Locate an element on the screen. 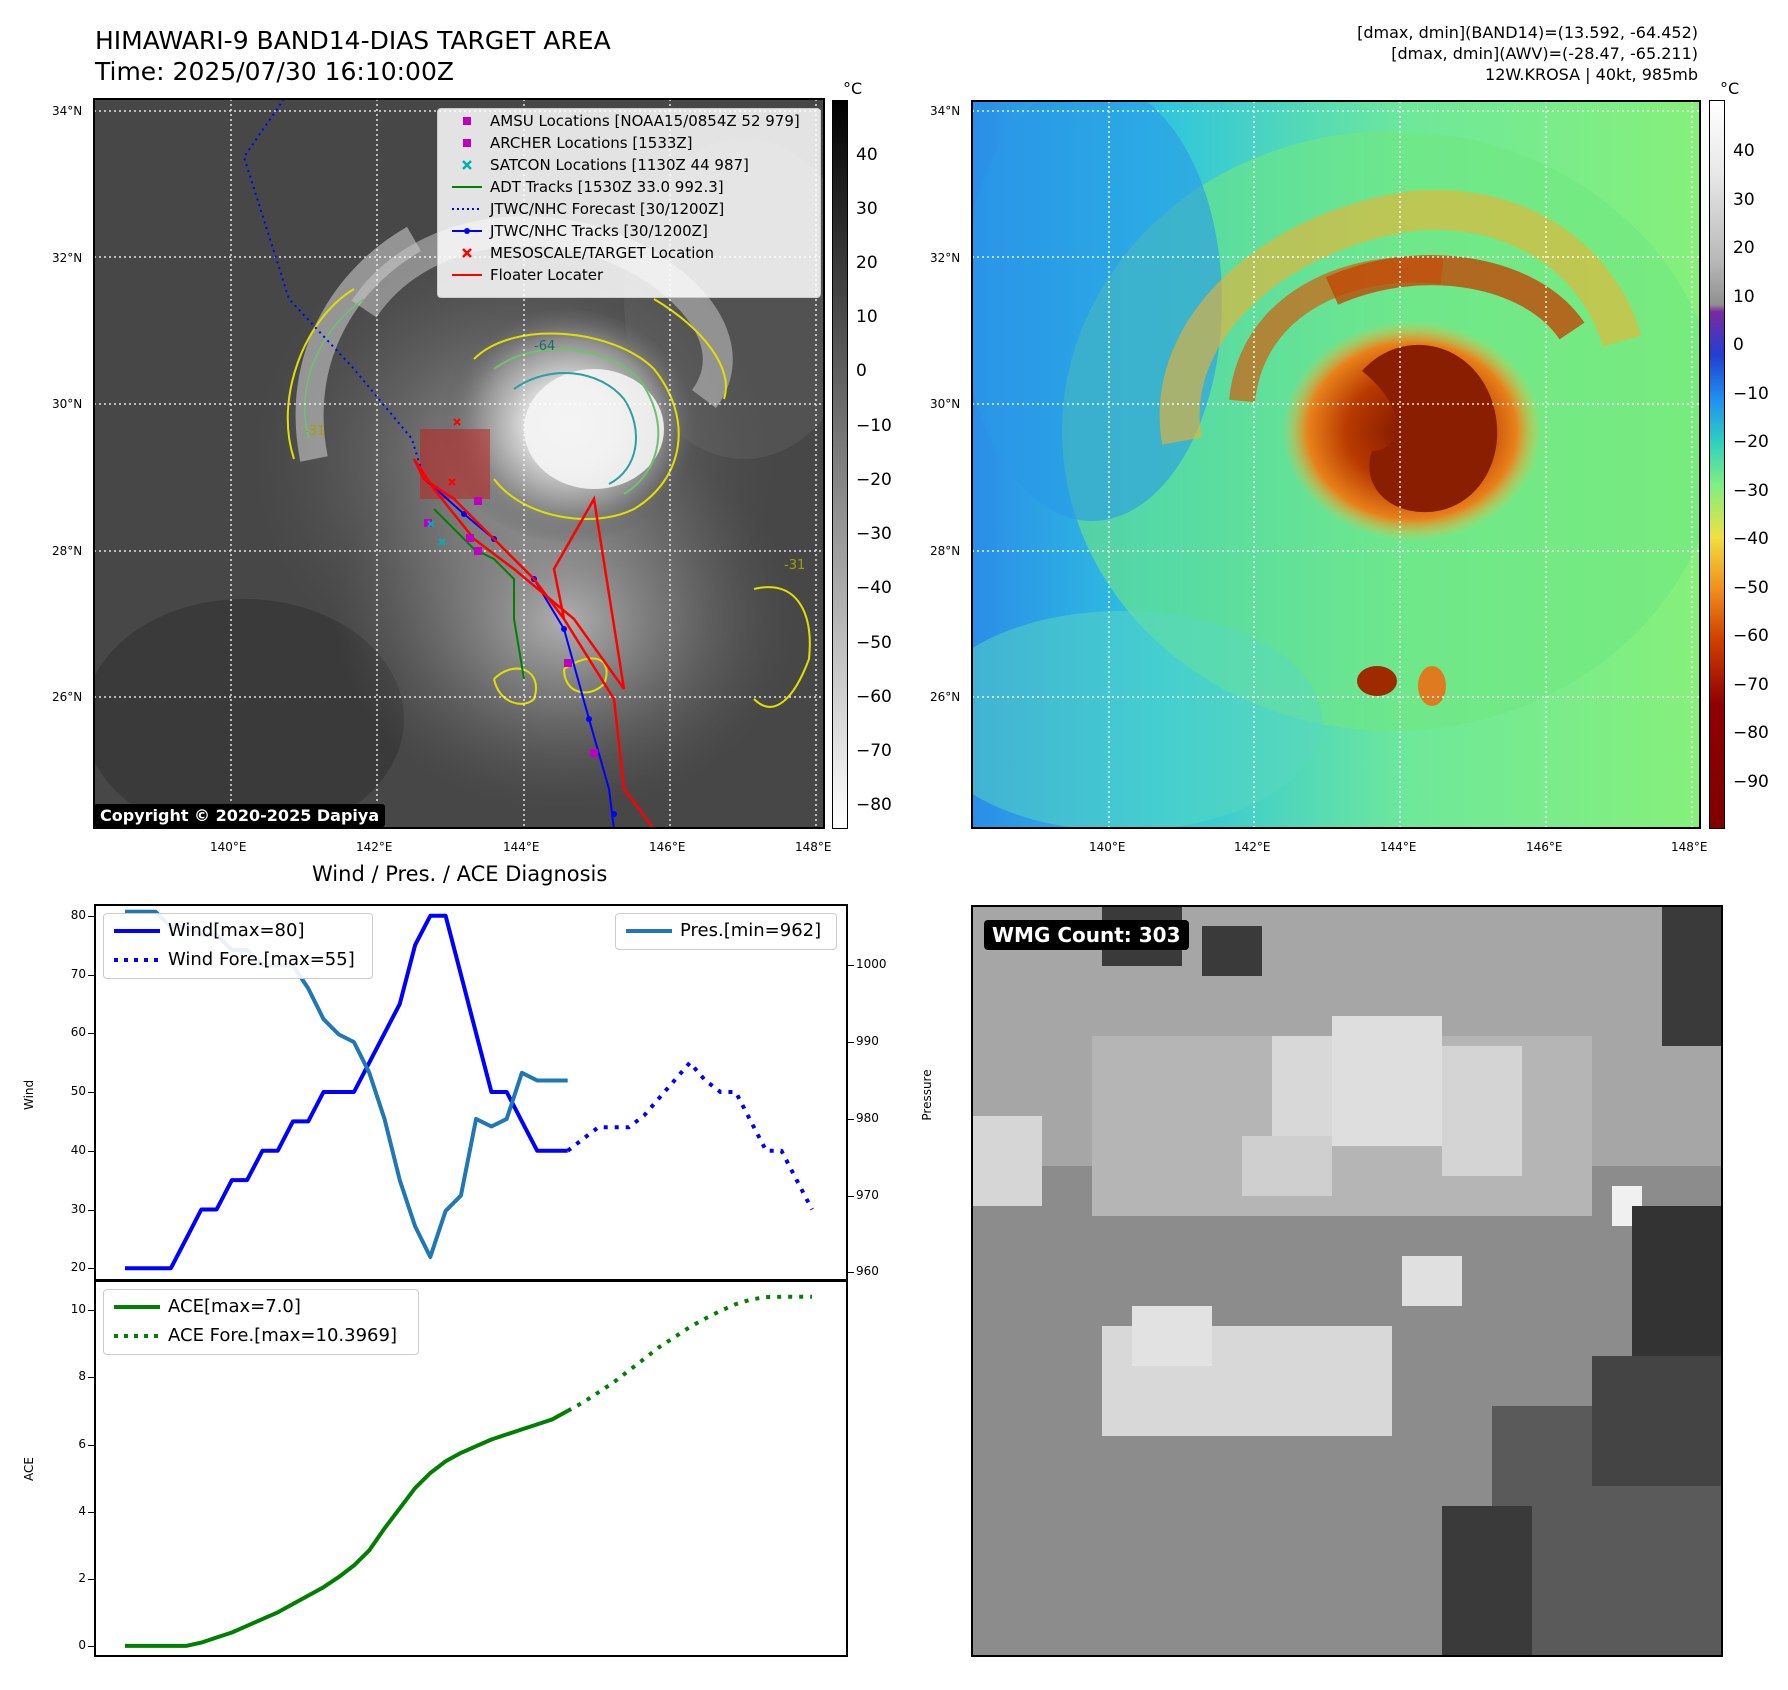 The image size is (1788, 1690). axis-tick-label: 970 is located at coordinates (867, 1194).